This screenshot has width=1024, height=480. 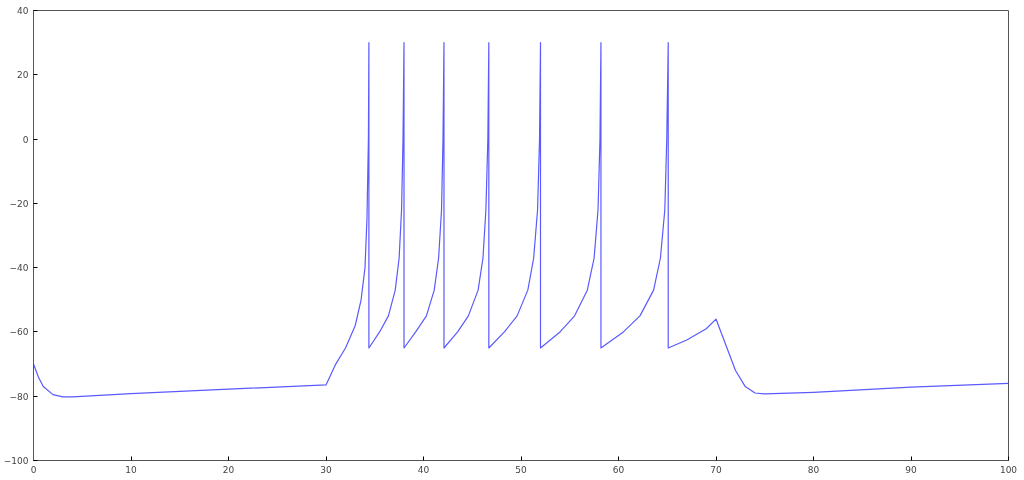 I want to click on x-tick-label: 60, so click(x=618, y=469).